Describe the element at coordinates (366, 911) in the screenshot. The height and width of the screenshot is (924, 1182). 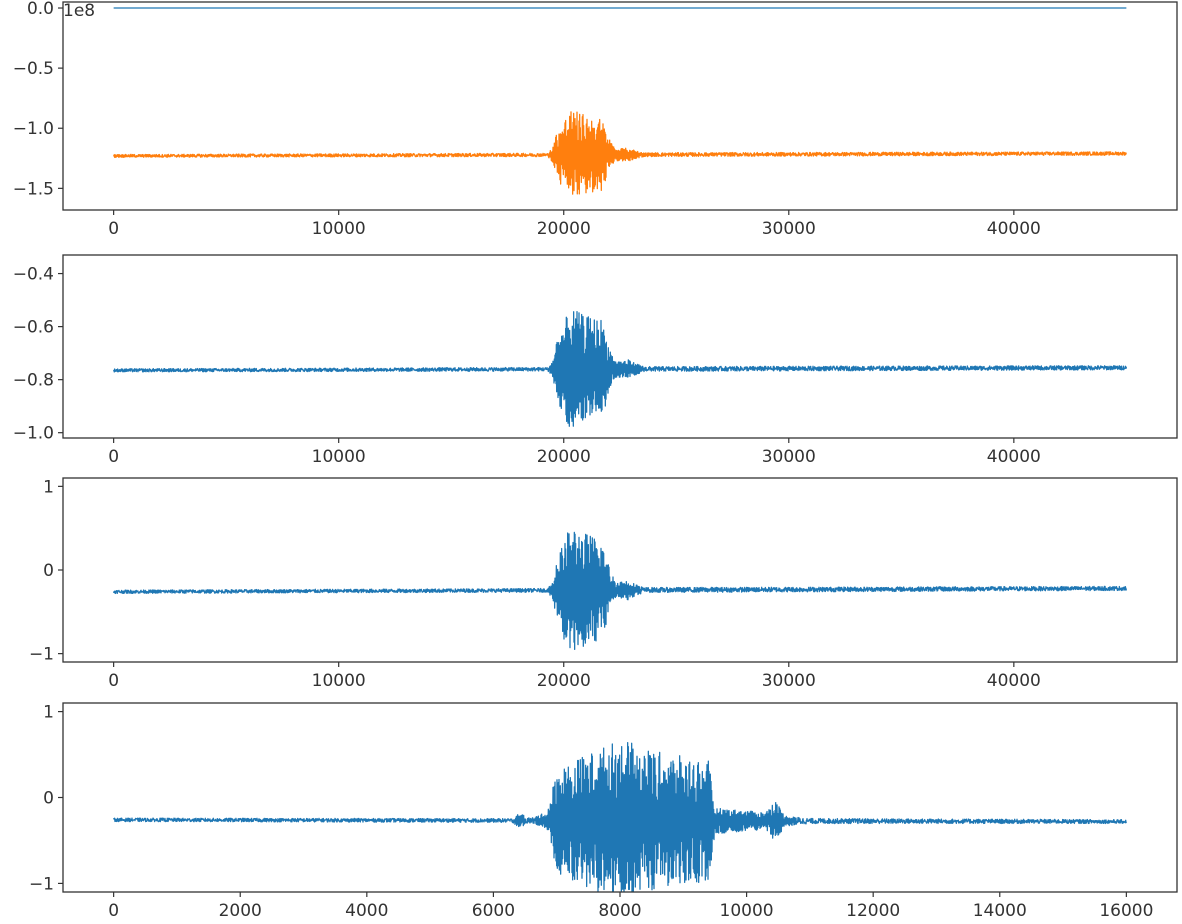
I see `x-tick-label: 4000` at that location.